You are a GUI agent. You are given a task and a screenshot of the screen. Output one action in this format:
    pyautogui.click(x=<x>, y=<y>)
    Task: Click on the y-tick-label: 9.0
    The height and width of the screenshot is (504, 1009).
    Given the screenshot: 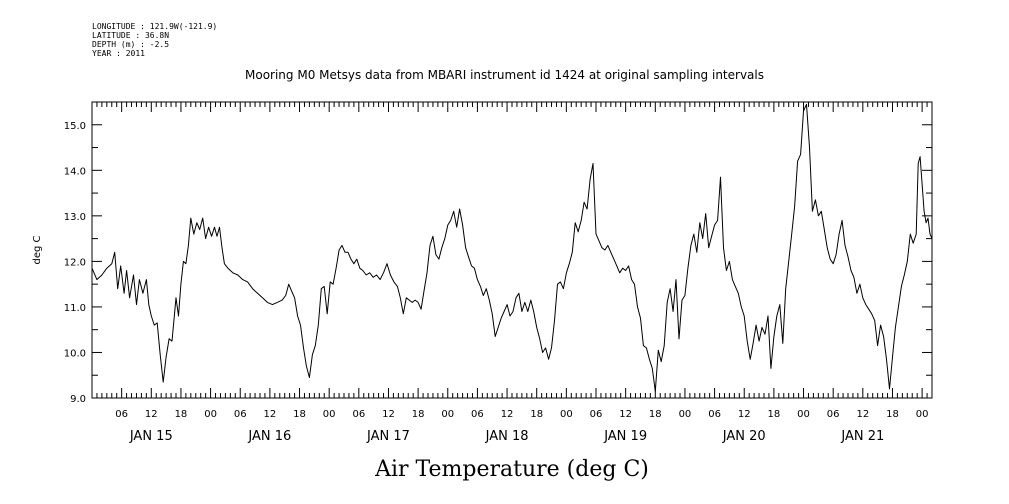 What is the action you would take?
    pyautogui.click(x=78, y=399)
    